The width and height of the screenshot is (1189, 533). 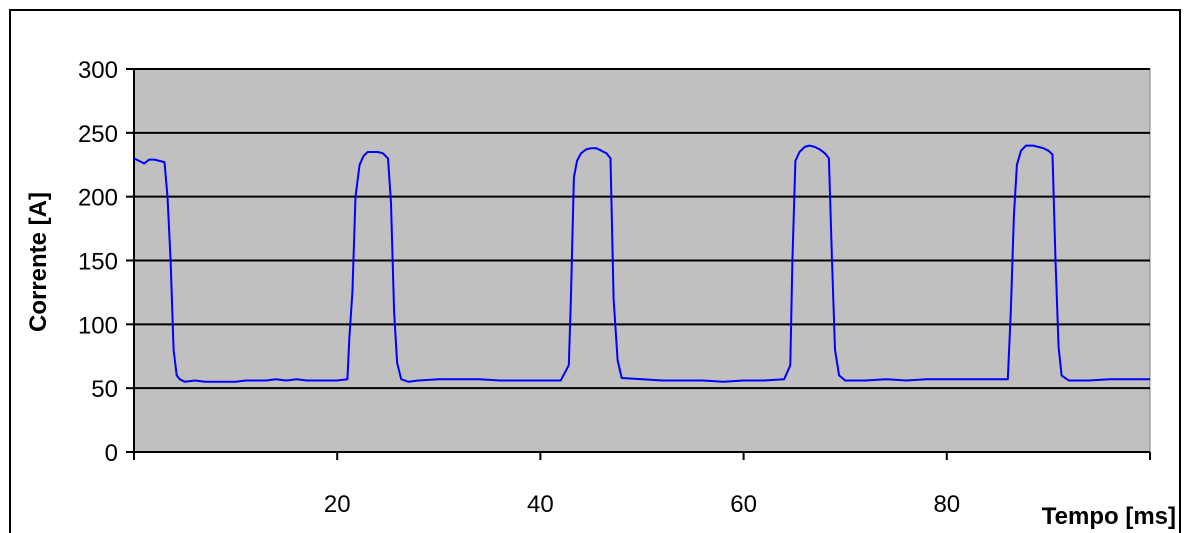 I want to click on x-tick-label: 40, so click(x=540, y=504).